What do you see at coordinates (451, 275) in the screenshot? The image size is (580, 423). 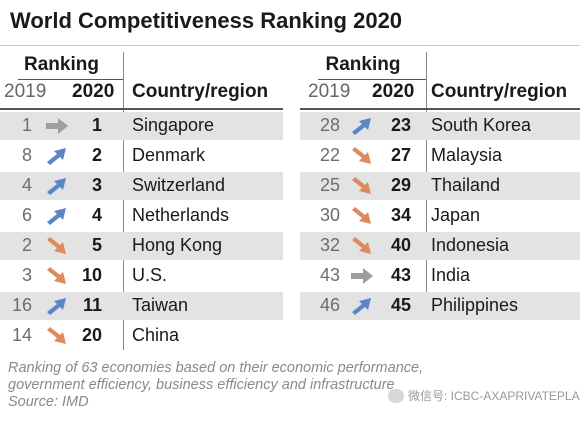 I see `country-name: India` at bounding box center [451, 275].